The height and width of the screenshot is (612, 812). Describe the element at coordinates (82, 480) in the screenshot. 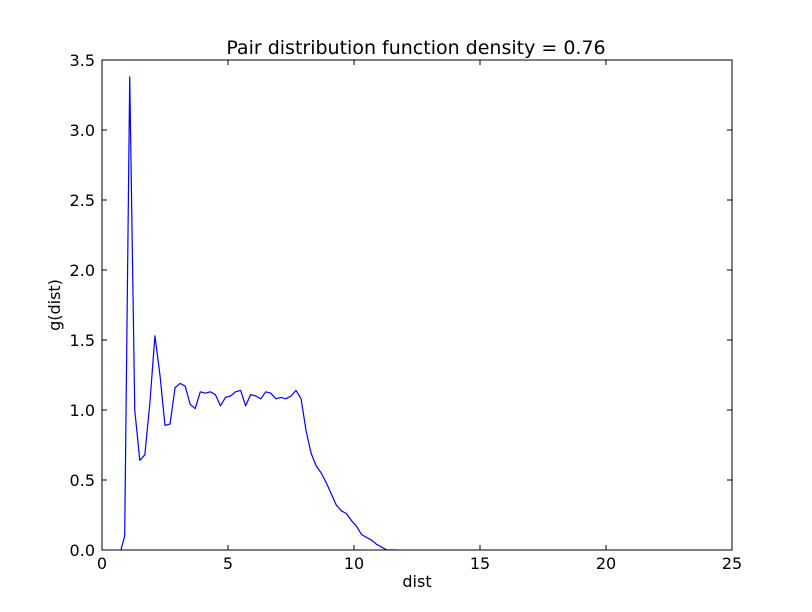

I see `y-tick-label: 0.5` at that location.